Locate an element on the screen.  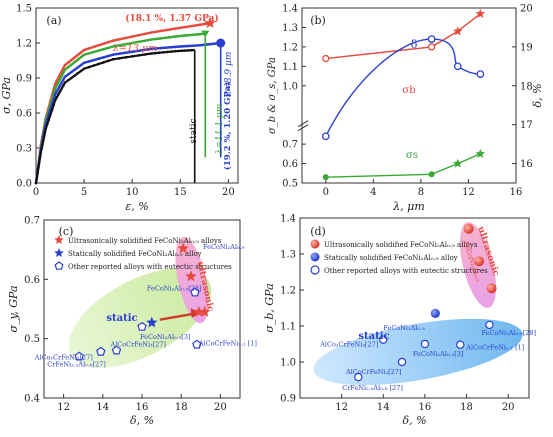
label-other-alloy: AlCoCrFeNi₃[27] is located at coordinates (138, 345).